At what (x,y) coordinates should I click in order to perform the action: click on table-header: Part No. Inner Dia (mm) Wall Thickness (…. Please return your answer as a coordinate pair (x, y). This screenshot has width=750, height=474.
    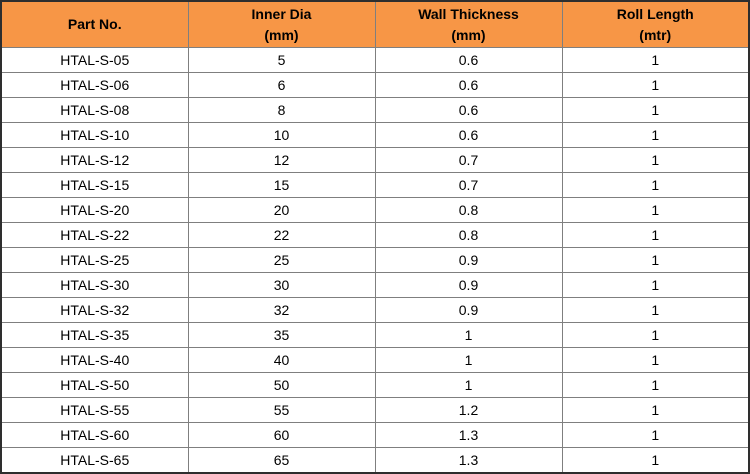
    Looking at the image, I should click on (375, 24).